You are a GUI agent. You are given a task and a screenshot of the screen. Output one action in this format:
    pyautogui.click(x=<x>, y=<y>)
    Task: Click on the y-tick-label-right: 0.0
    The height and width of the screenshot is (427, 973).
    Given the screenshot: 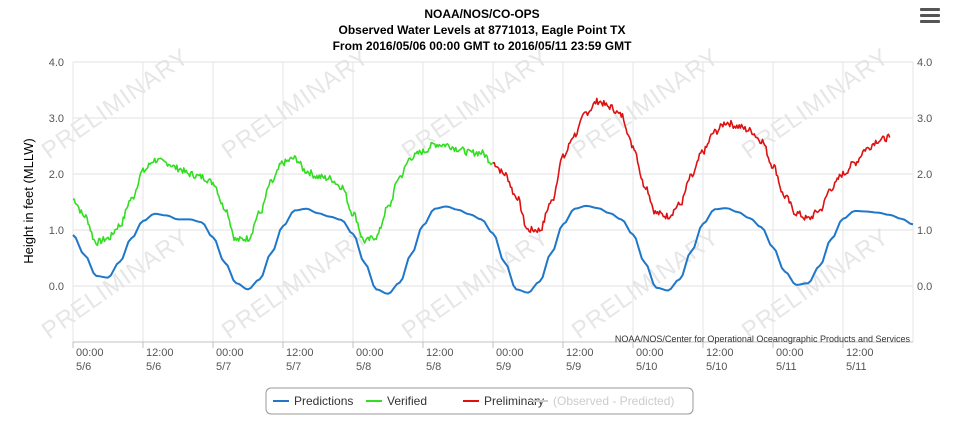 What is the action you would take?
    pyautogui.click(x=924, y=287)
    